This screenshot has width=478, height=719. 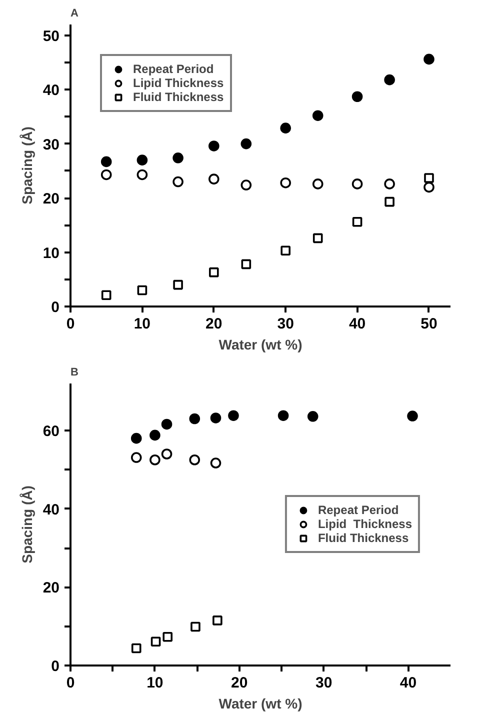 What do you see at coordinates (429, 324) in the screenshot?
I see `x-tick-label: 50` at bounding box center [429, 324].